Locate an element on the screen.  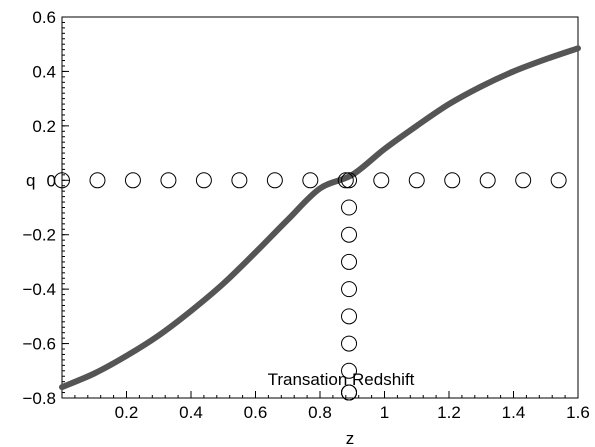
y-tick-label: 0.2 is located at coordinates (44, 126).